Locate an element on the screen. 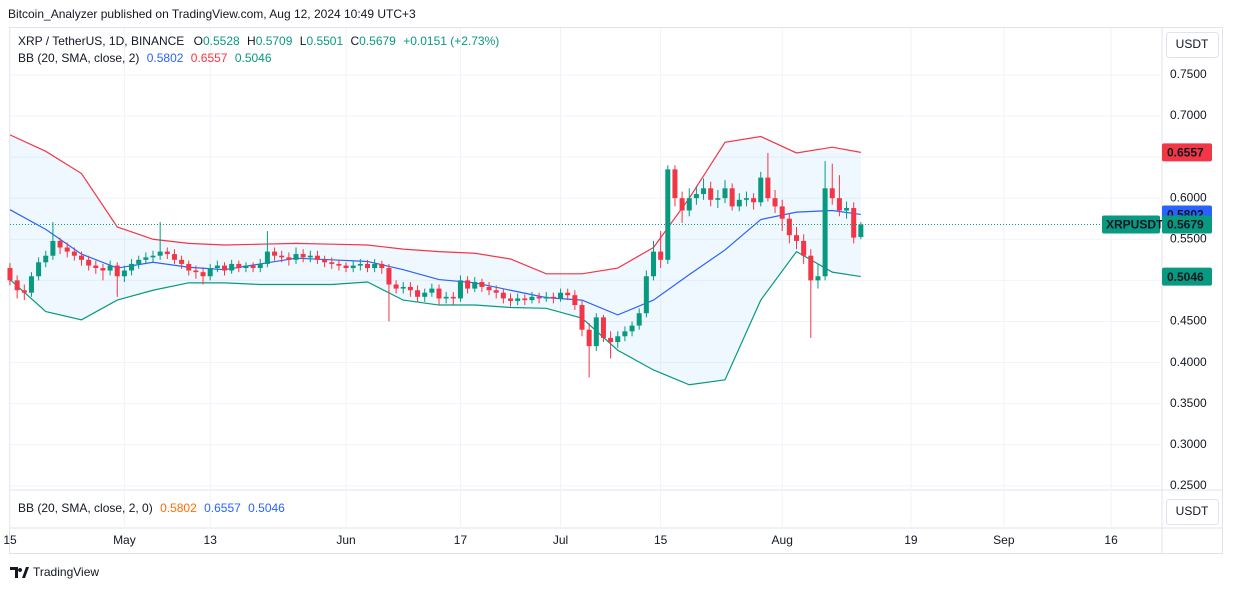 The height and width of the screenshot is (590, 1233). pane-indicator-value: 0.6557 is located at coordinates (222, 508).